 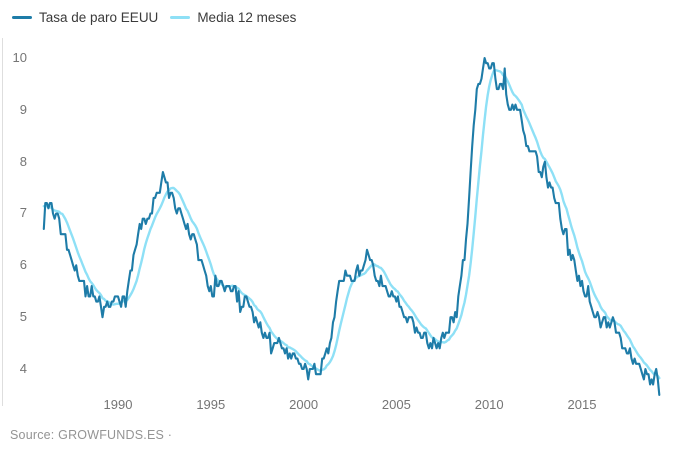 I want to click on x-tick-label: 2000, so click(x=304, y=404).